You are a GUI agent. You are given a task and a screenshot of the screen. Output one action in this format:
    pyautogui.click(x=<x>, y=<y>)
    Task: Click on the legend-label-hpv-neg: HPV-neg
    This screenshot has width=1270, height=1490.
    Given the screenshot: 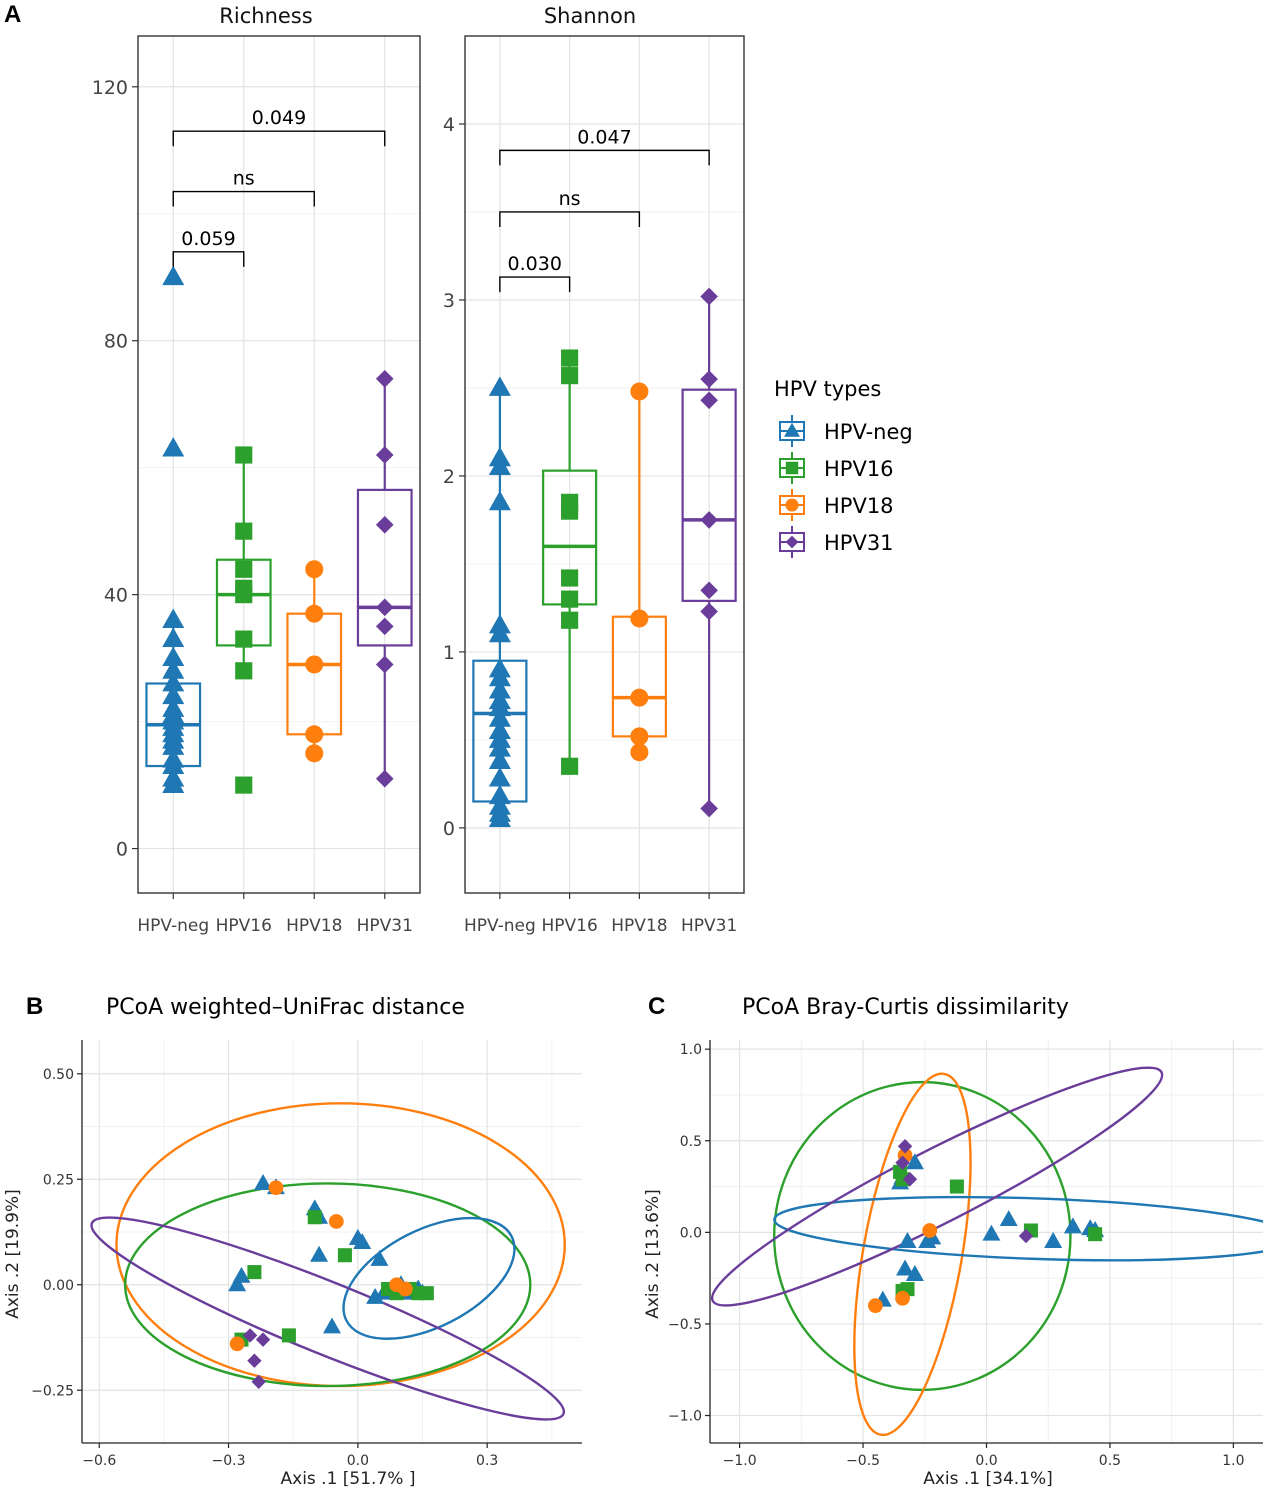 What is the action you would take?
    pyautogui.click(x=868, y=432)
    